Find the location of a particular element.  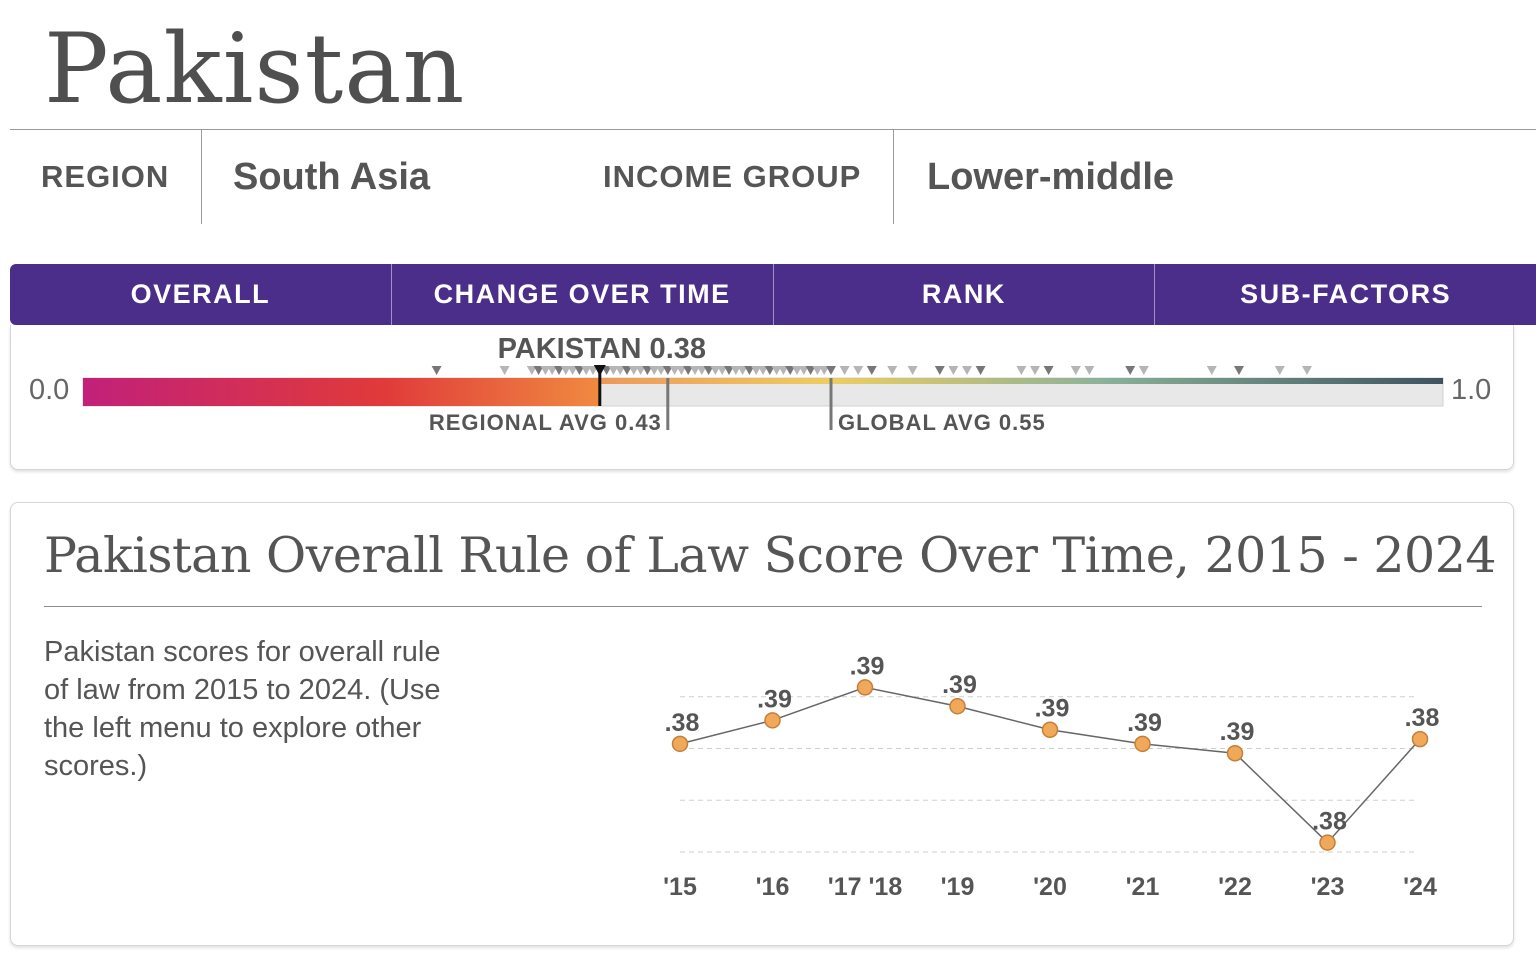

region-label-cell: REGION is located at coordinates (105, 177).